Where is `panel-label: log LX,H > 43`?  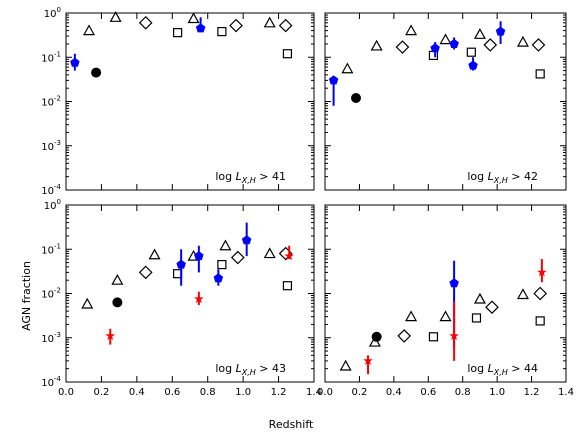 panel-label: log LX,H > 43 is located at coordinates (250, 369).